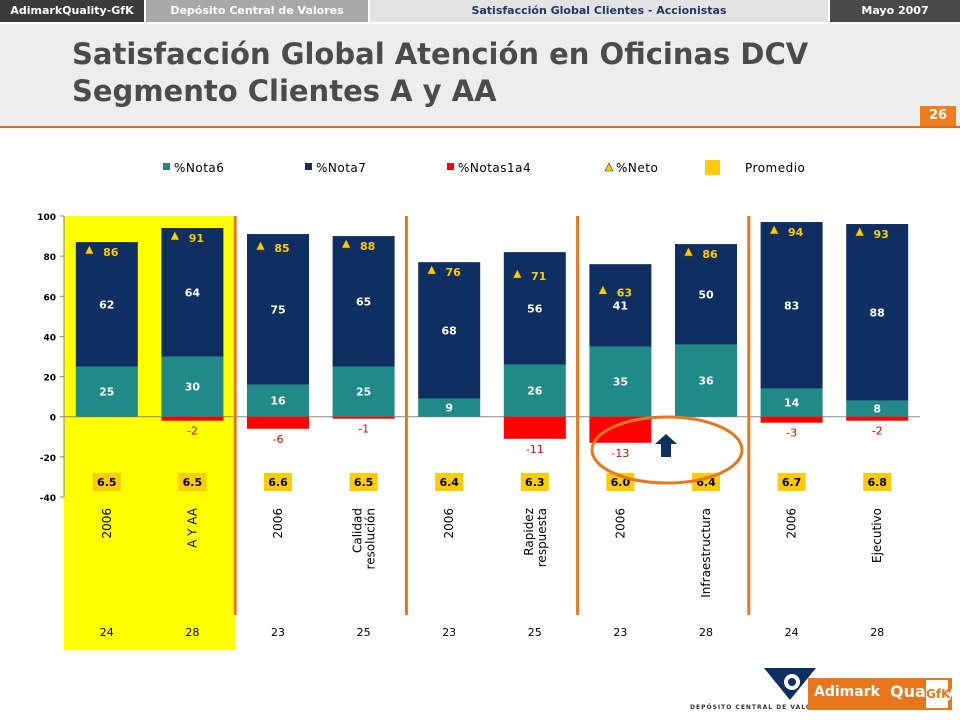 The image size is (960, 720). I want to click on category-label: Ejecutivo, so click(877, 535).